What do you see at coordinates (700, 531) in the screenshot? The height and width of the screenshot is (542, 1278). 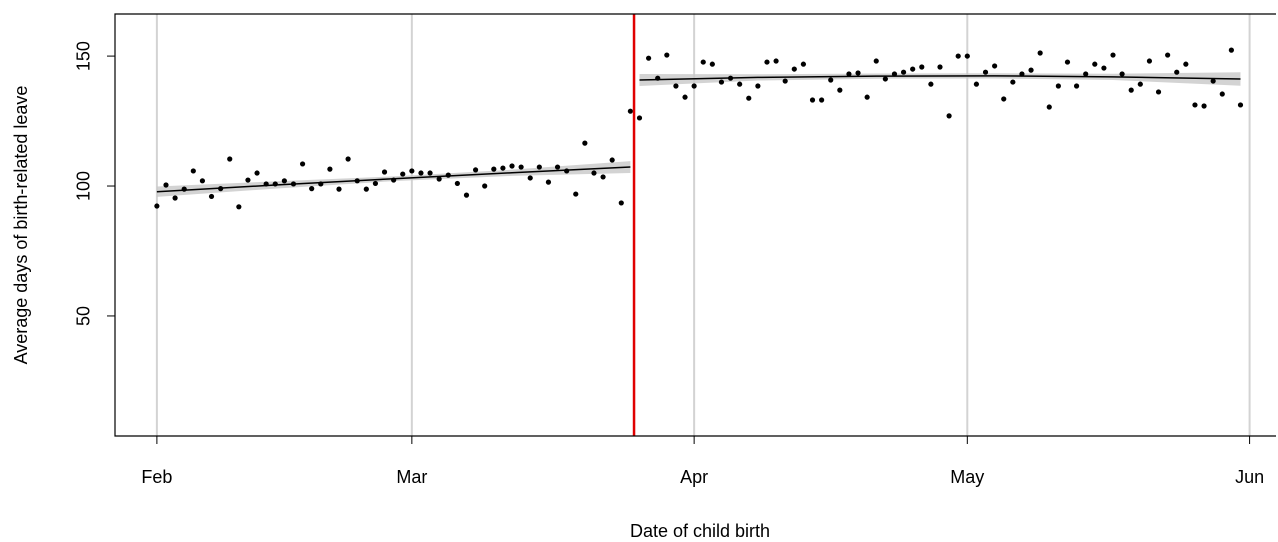 I see `x-axis-label: Date of child birth` at bounding box center [700, 531].